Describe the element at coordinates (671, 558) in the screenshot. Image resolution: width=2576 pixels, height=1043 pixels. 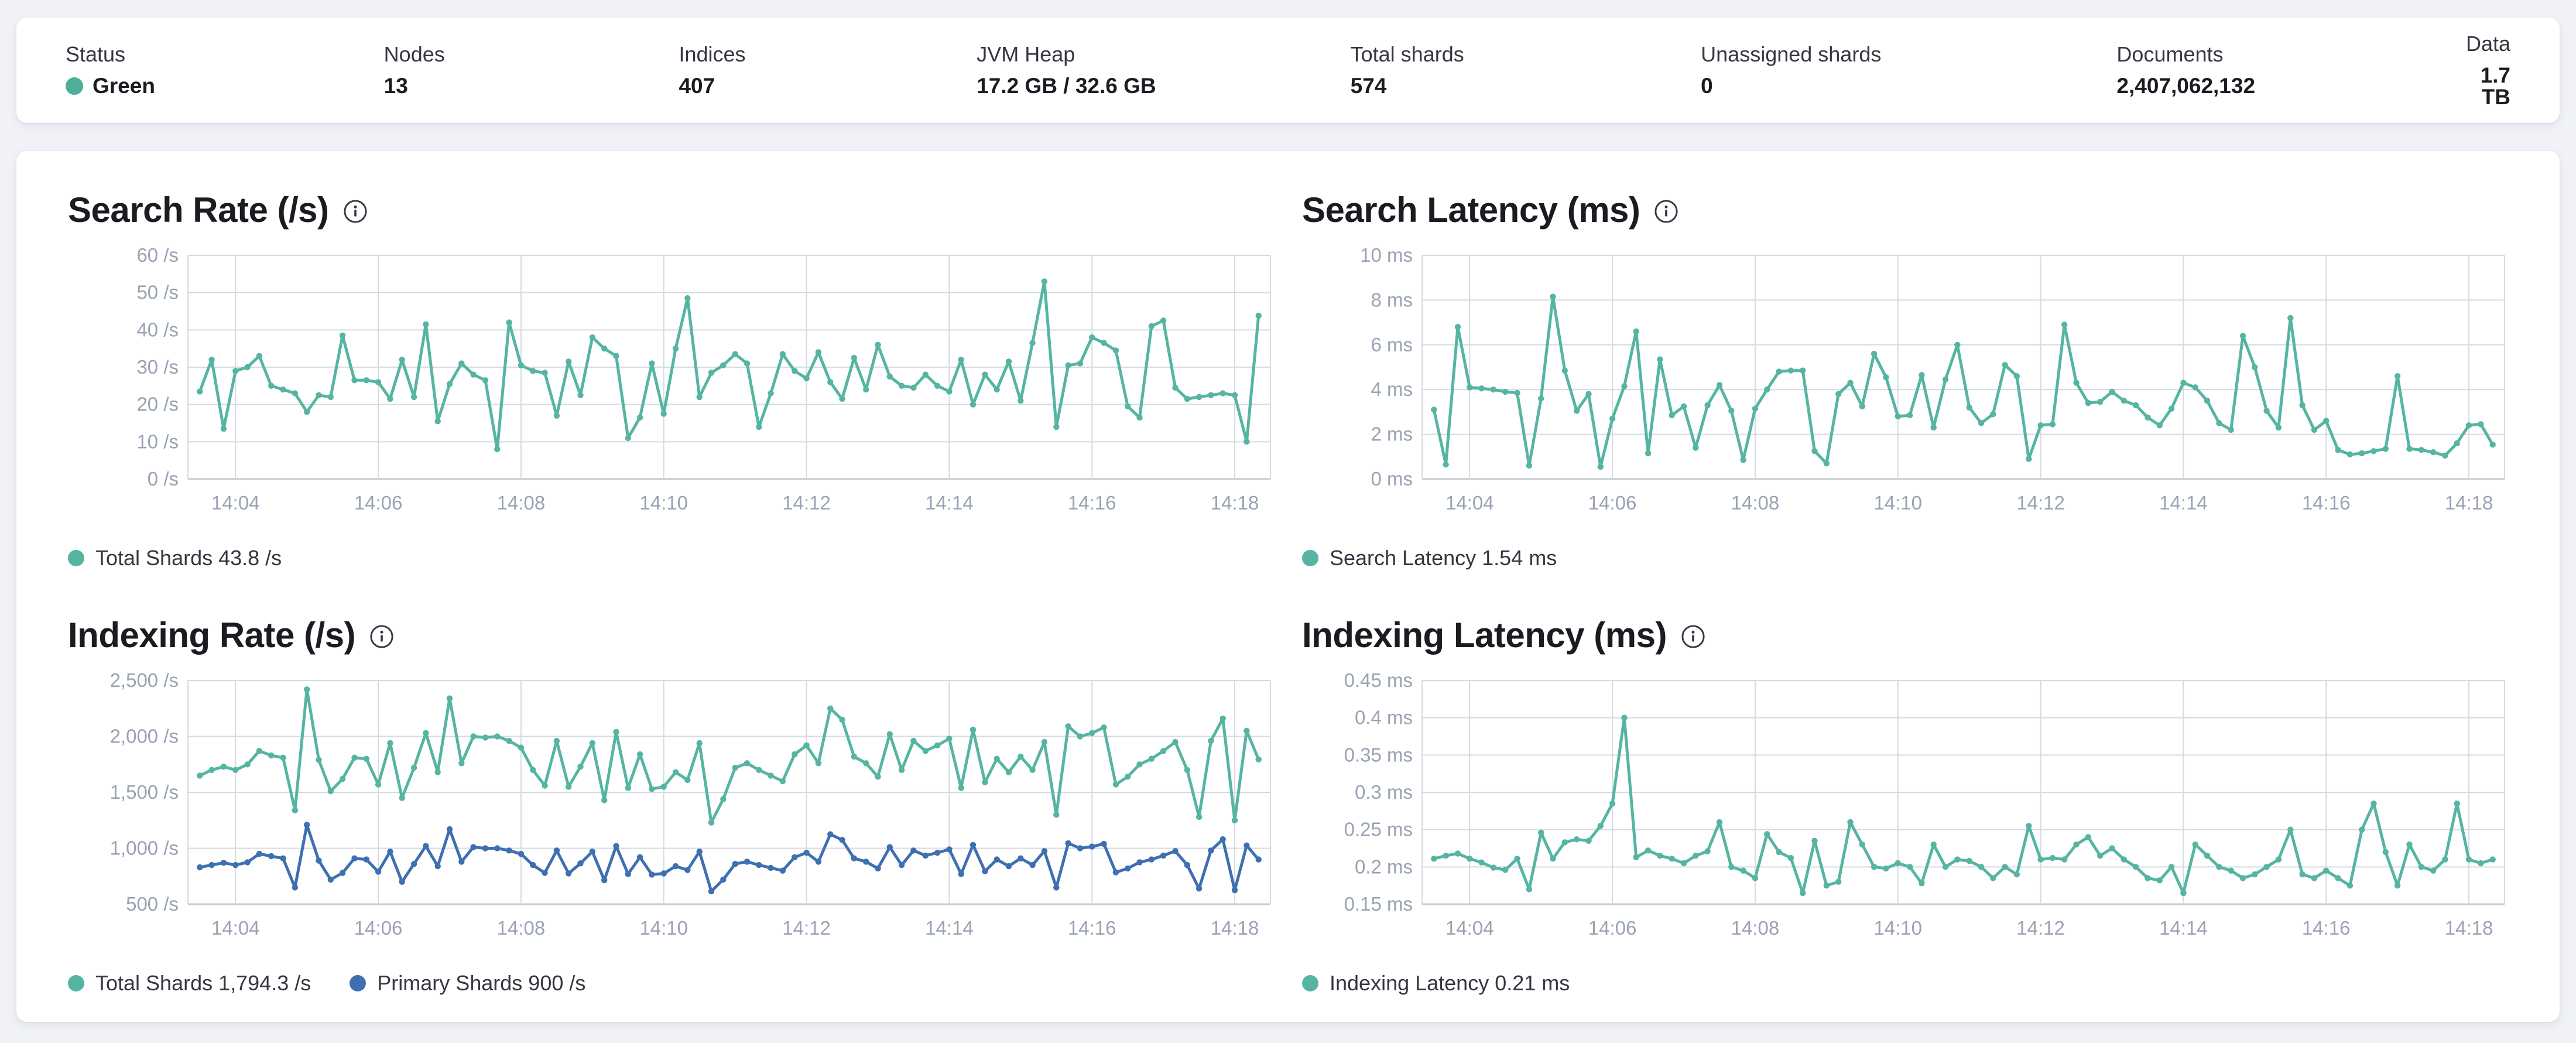
I see `chart-legend: Total Shards 43.8 /s` at that location.